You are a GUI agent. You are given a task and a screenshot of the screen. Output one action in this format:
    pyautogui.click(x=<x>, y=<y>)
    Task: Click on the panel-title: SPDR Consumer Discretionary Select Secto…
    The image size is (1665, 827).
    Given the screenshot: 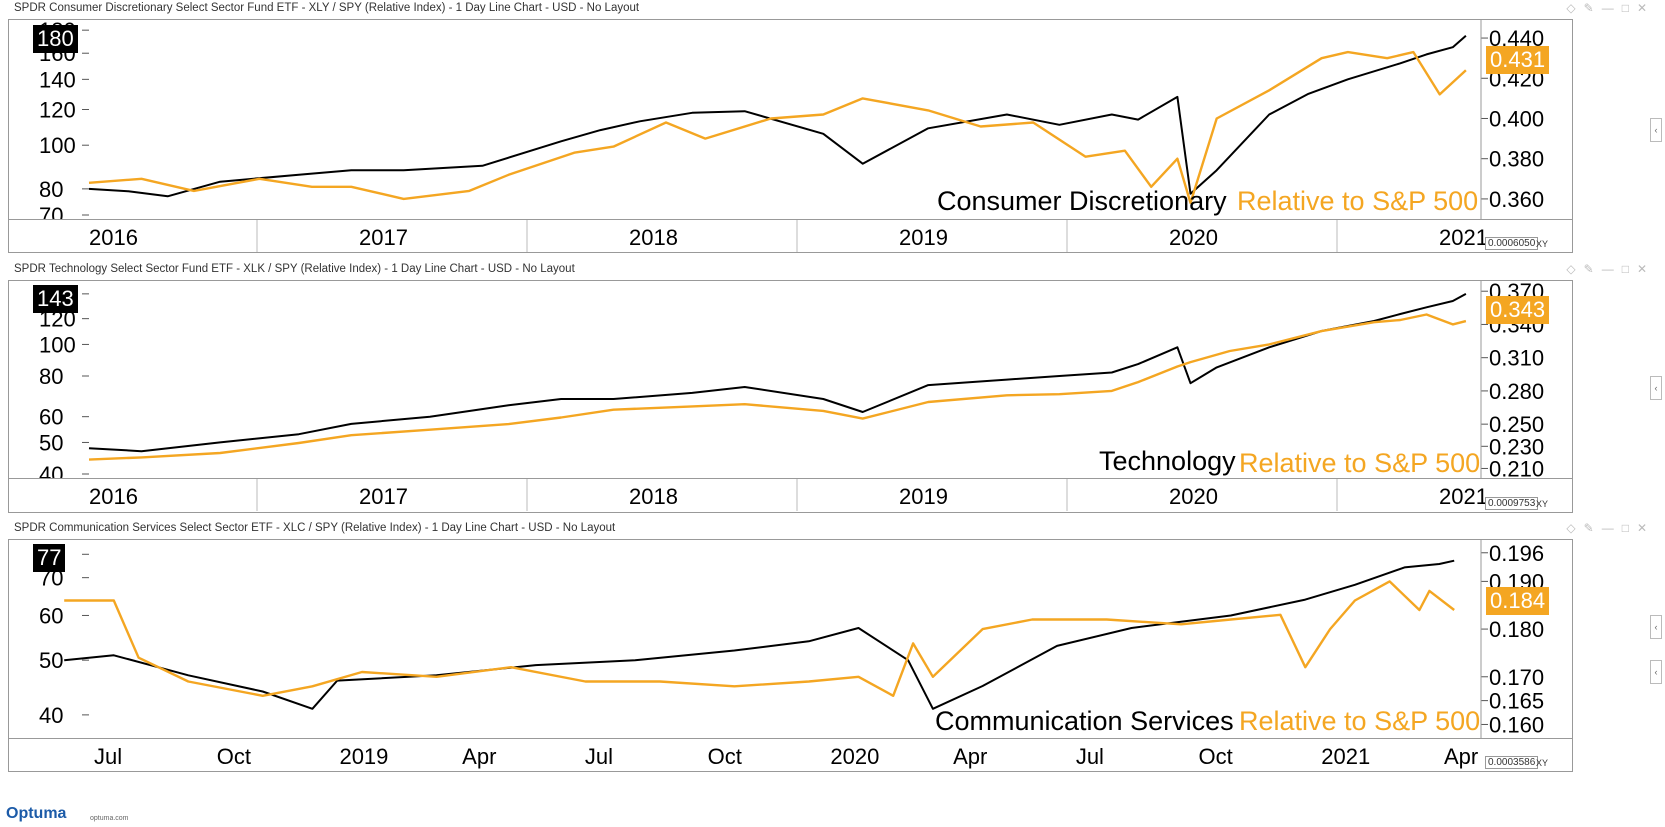 What is the action you would take?
    pyautogui.click(x=327, y=8)
    